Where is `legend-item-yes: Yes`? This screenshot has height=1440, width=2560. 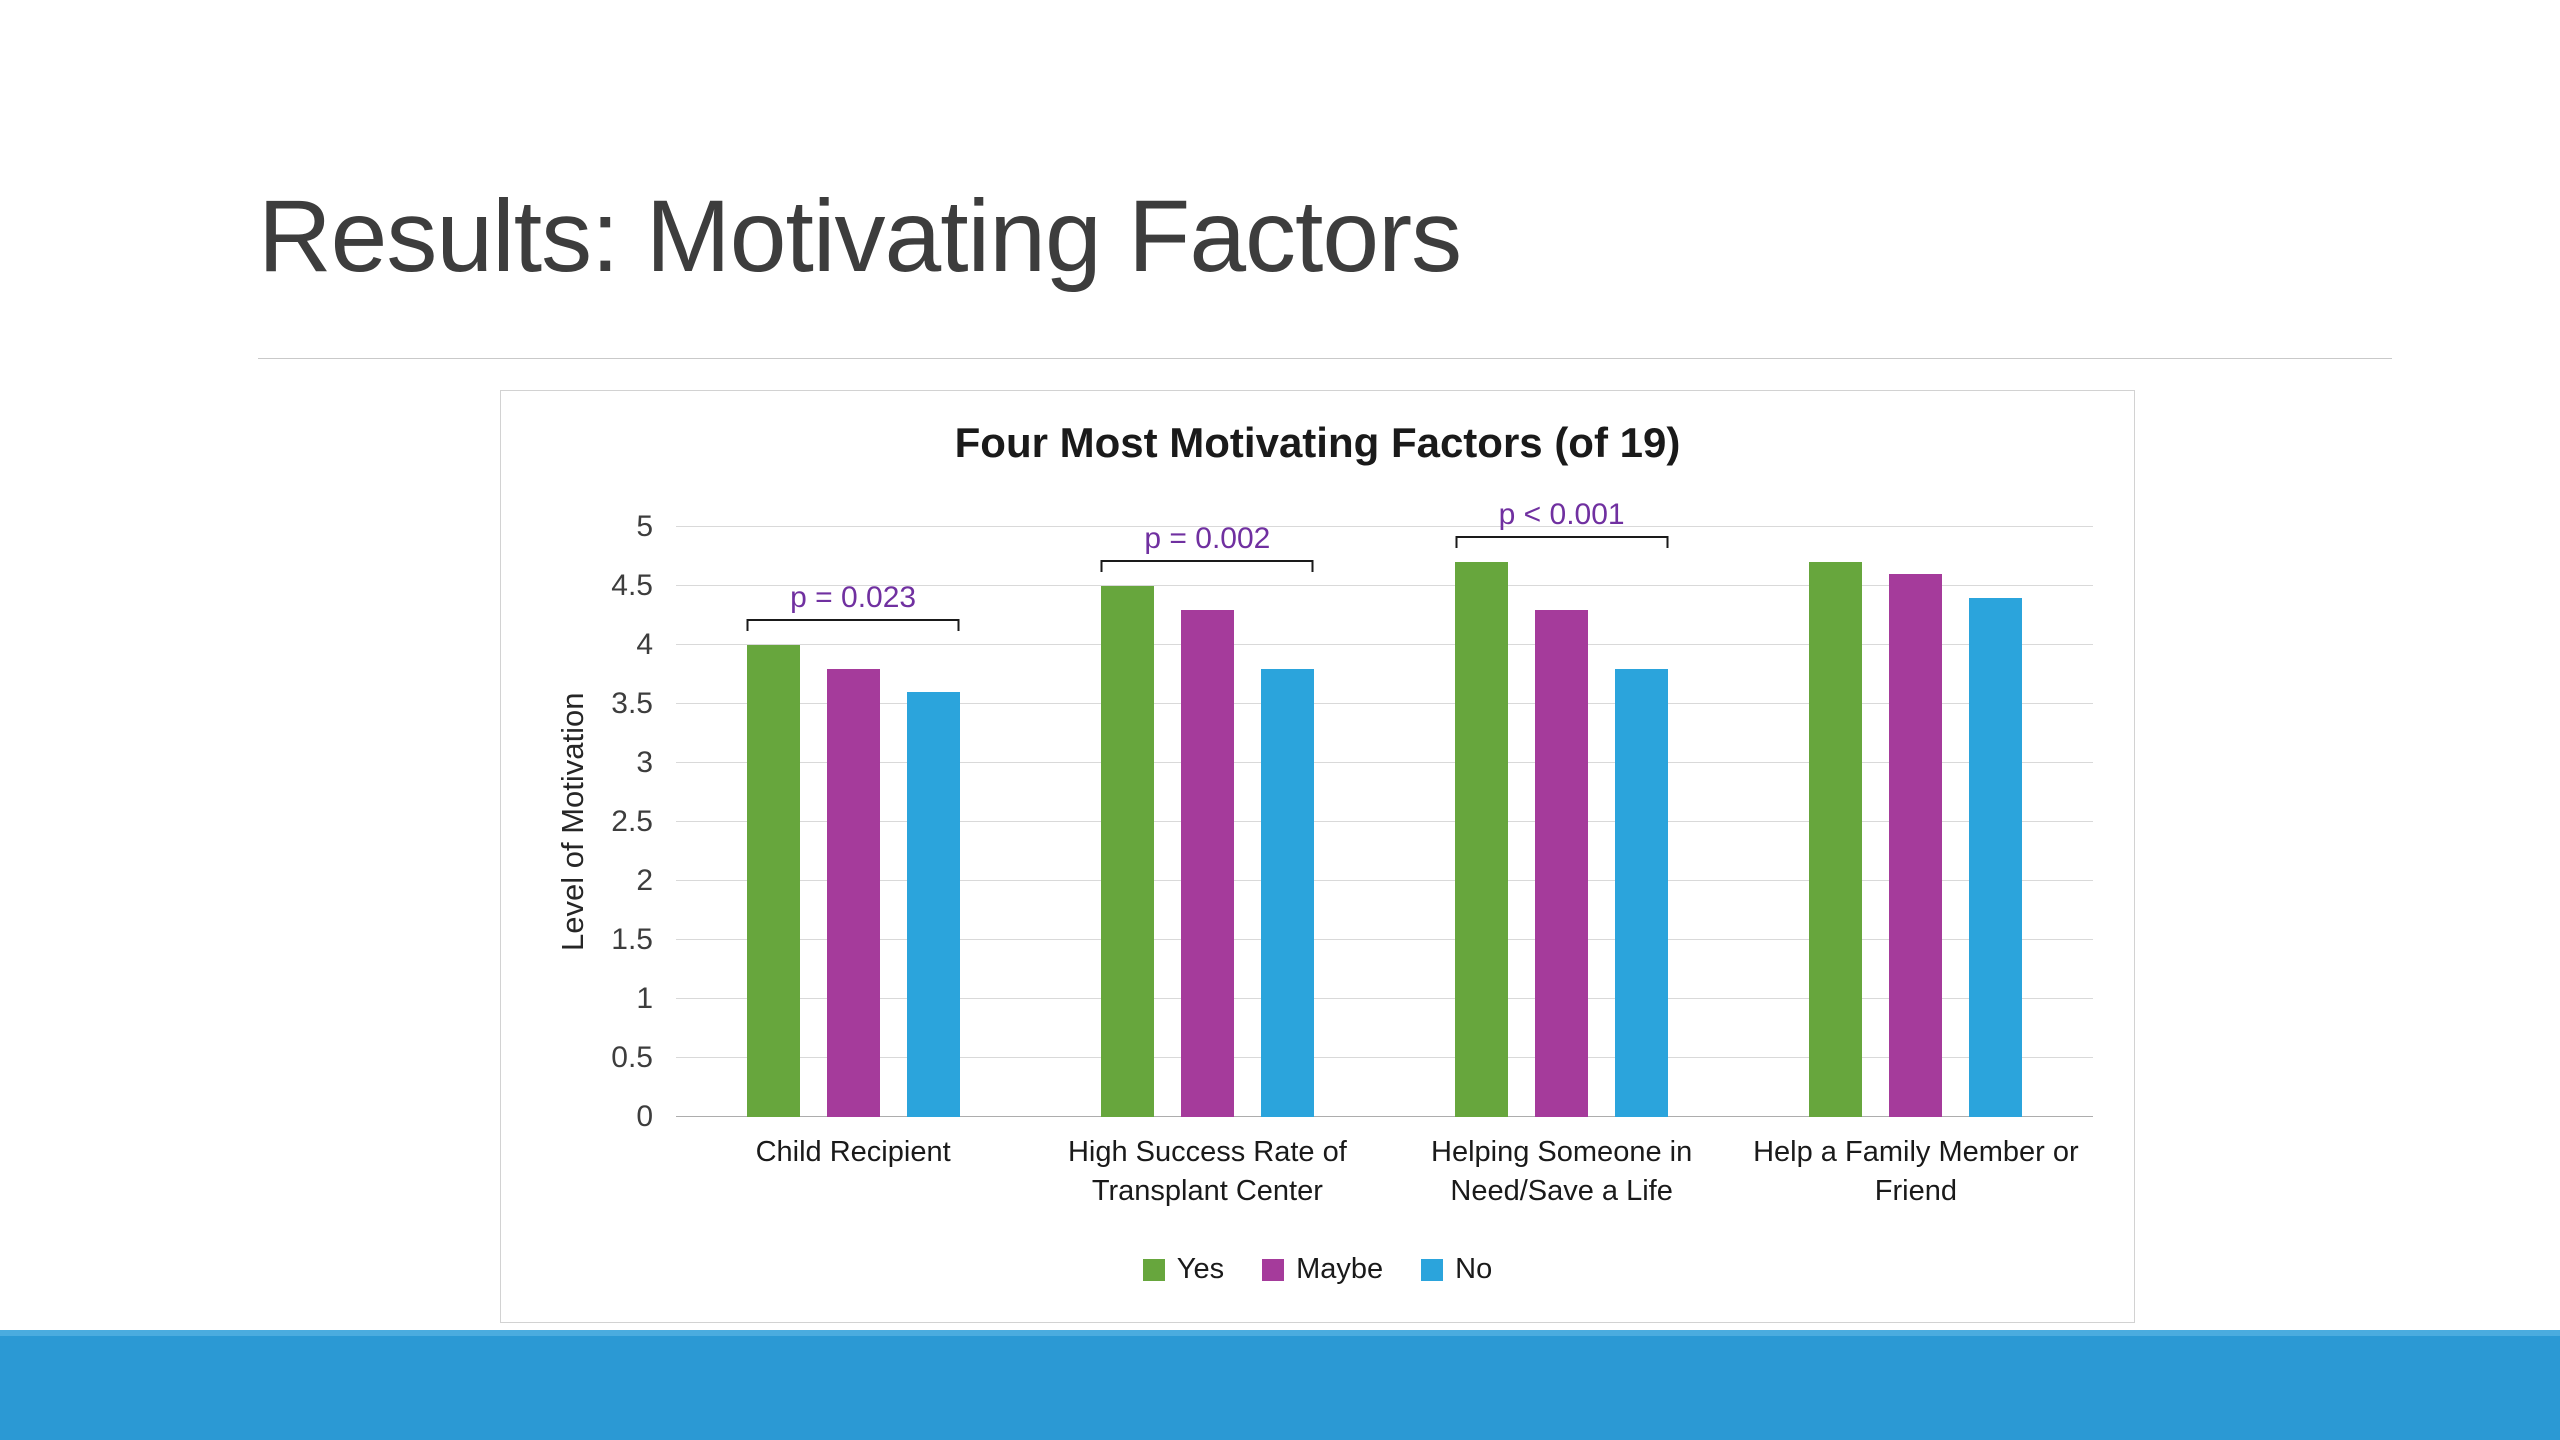 legend-item-yes: Yes is located at coordinates (1183, 1269).